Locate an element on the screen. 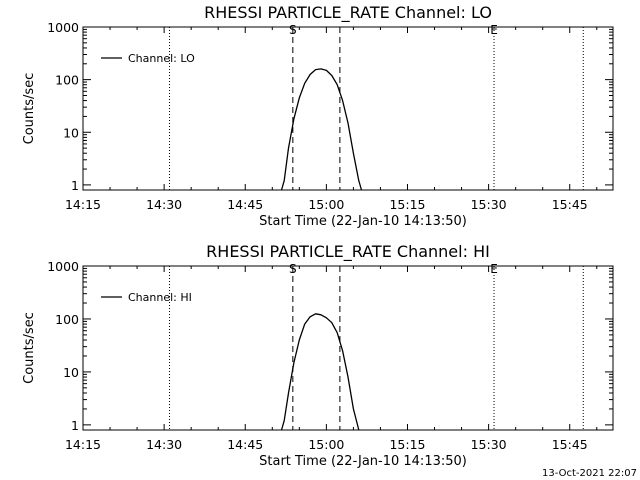 This screenshot has height=480, width=640. chart-title: RHESSI PARTICLE_RATE Channel: LO is located at coordinates (348, 13).